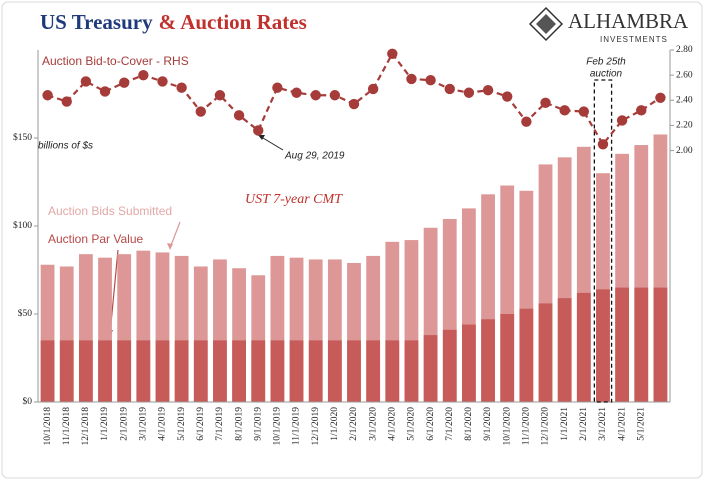  Describe the element at coordinates (25, 313) in the screenshot. I see `y-tick-label: $50` at that location.